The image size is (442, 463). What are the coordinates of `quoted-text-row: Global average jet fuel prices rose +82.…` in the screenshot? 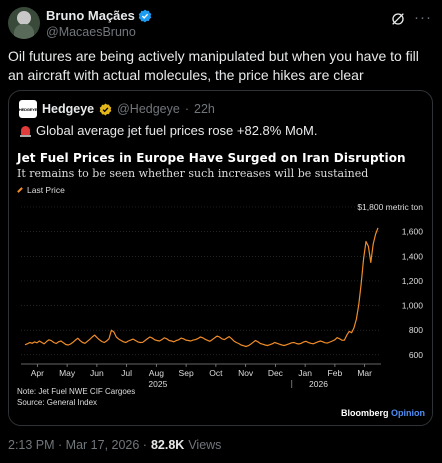 It's located at (168, 130).